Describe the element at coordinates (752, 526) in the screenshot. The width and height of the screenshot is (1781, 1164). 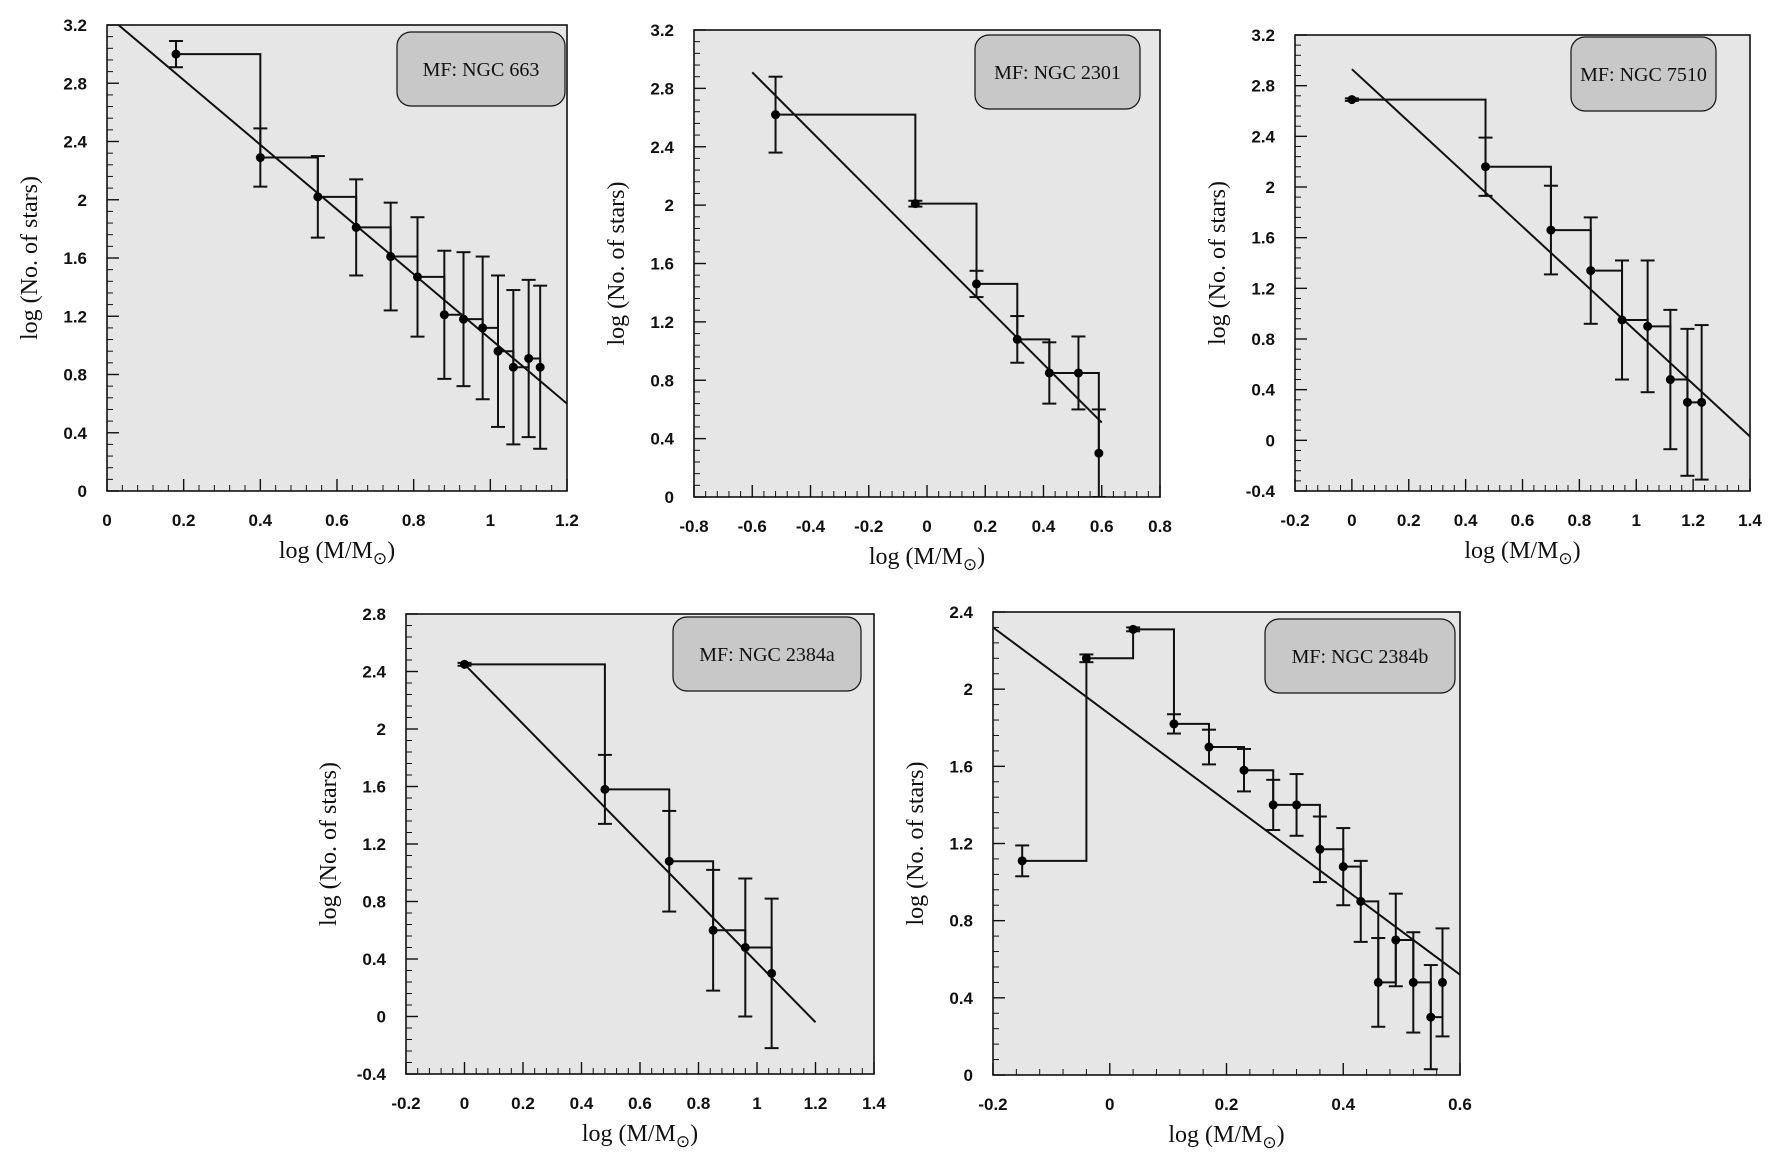
I see `x-tick-label: -0.6` at that location.